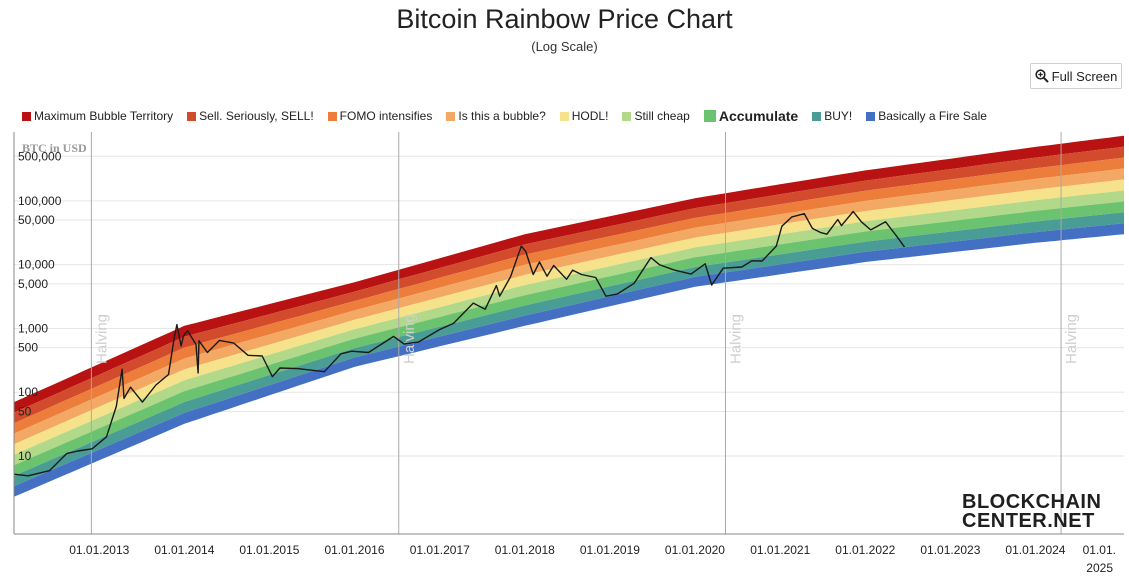 This screenshot has width=1129, height=582. What do you see at coordinates (36, 220) in the screenshot?
I see `y-tick-label: 50,000` at bounding box center [36, 220].